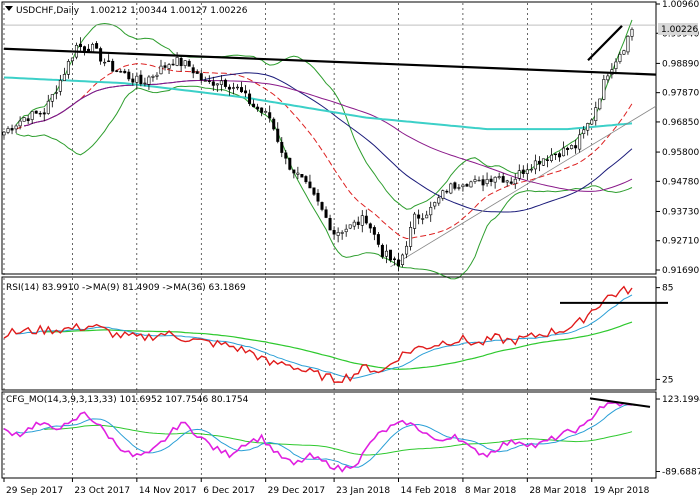 Image resolution: width=700 pixels, height=500 pixels. I want to click on rsi-tick-label: 25, so click(667, 380).